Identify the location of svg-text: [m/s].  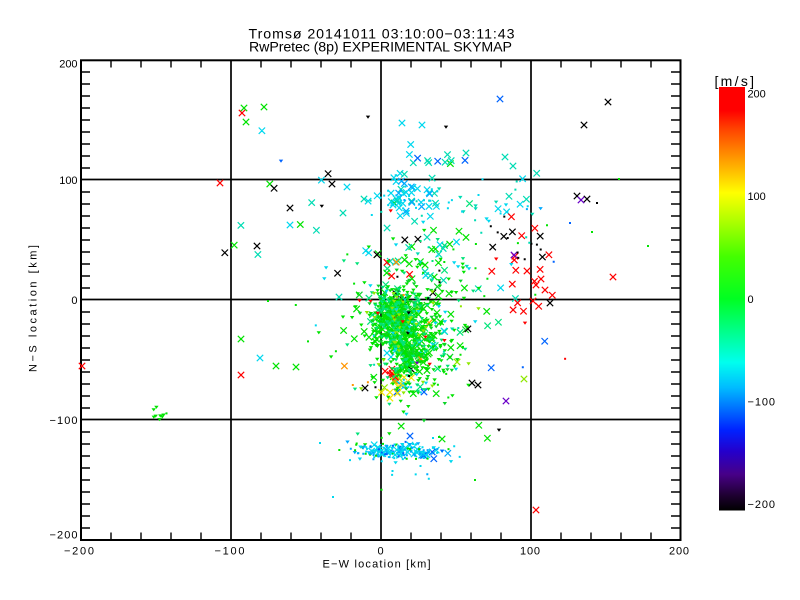
(735, 81).